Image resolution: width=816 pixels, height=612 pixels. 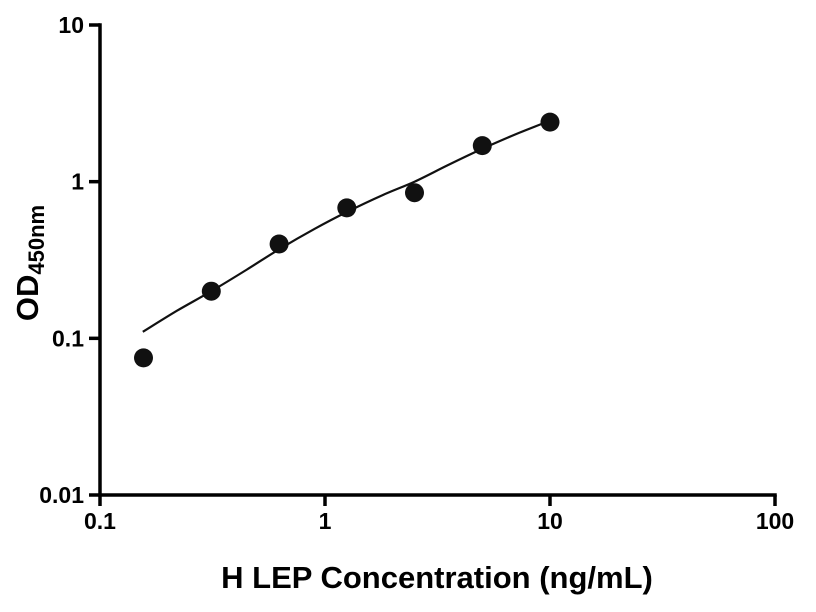 What do you see at coordinates (775, 521) in the screenshot?
I see `x-tick-label: 100` at bounding box center [775, 521].